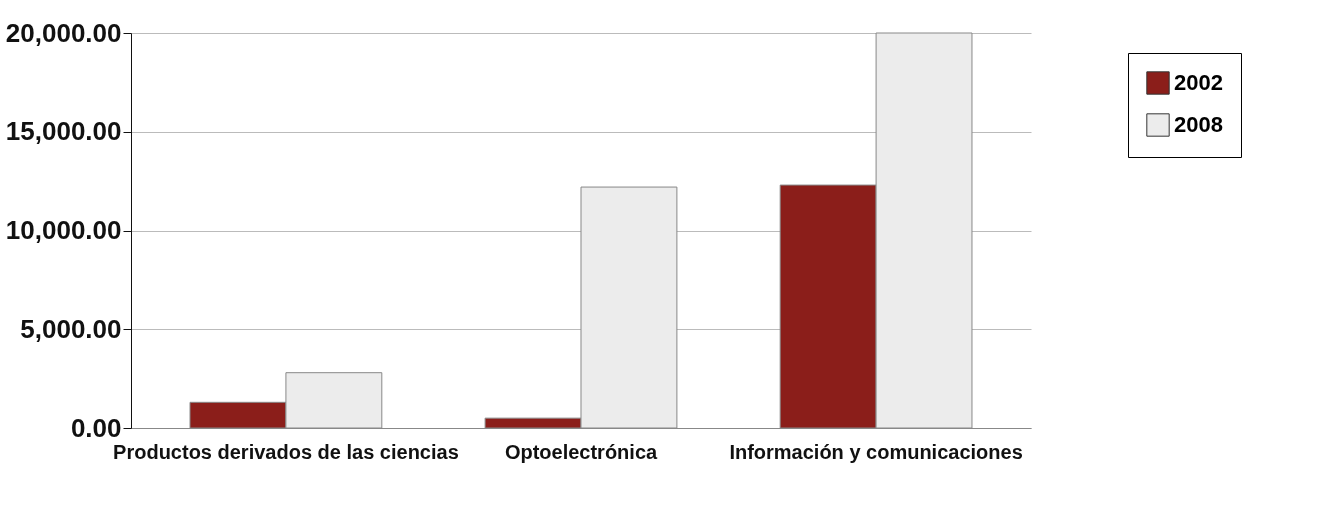  I want to click on x-tick-label: Optoelectrónica, so click(581, 451).